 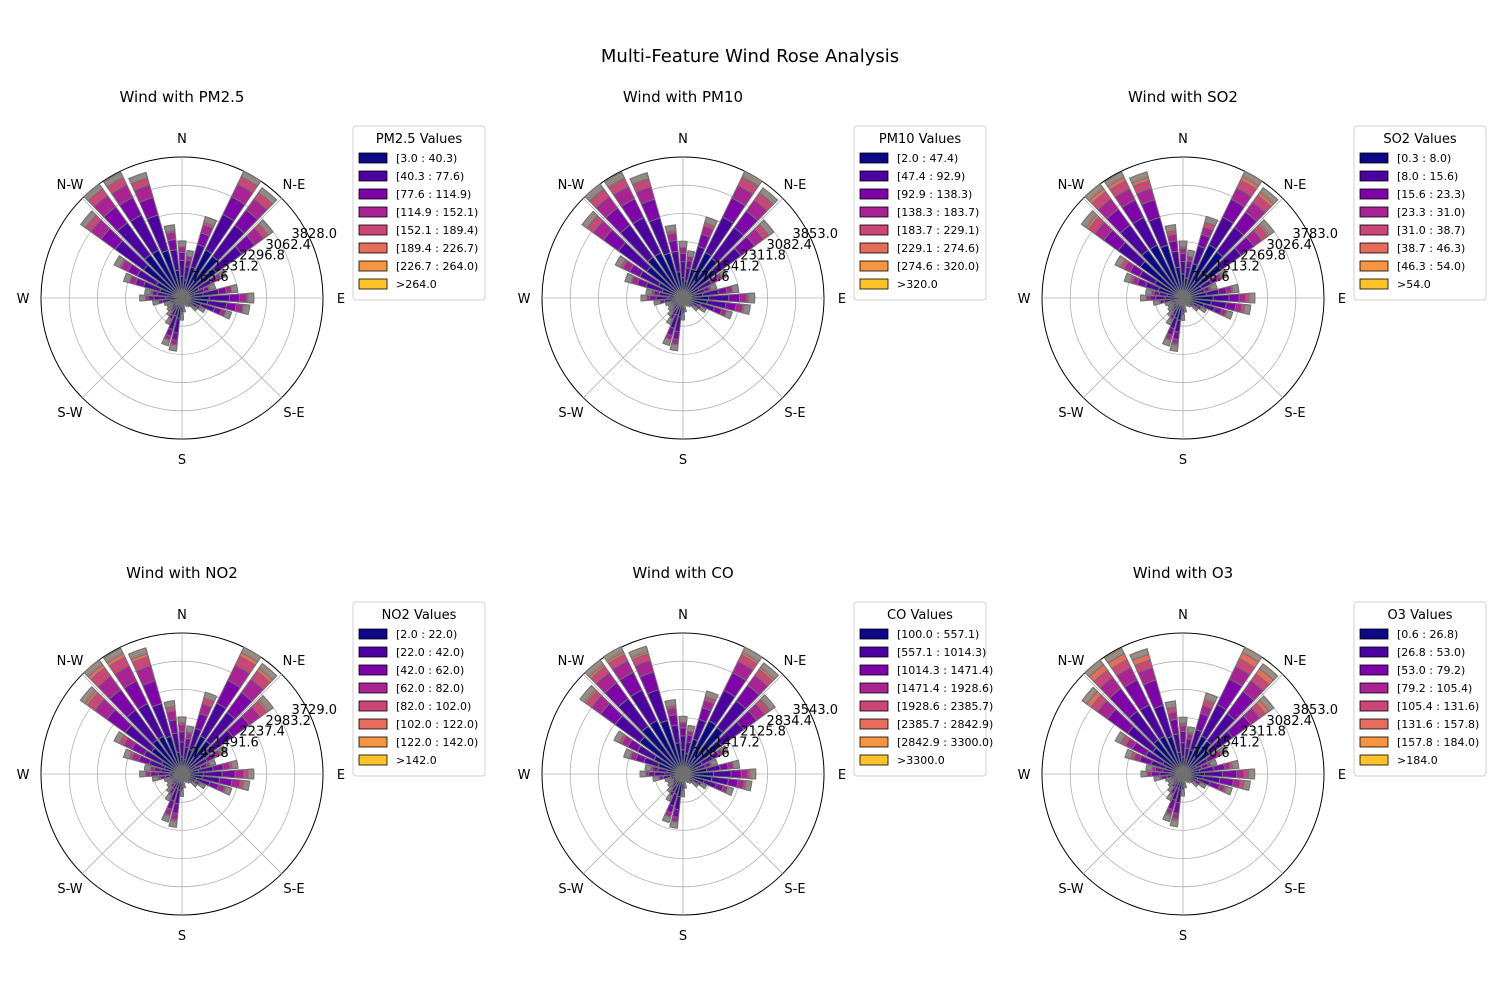 What do you see at coordinates (1342, 299) in the screenshot?
I see `direction-label: E` at bounding box center [1342, 299].